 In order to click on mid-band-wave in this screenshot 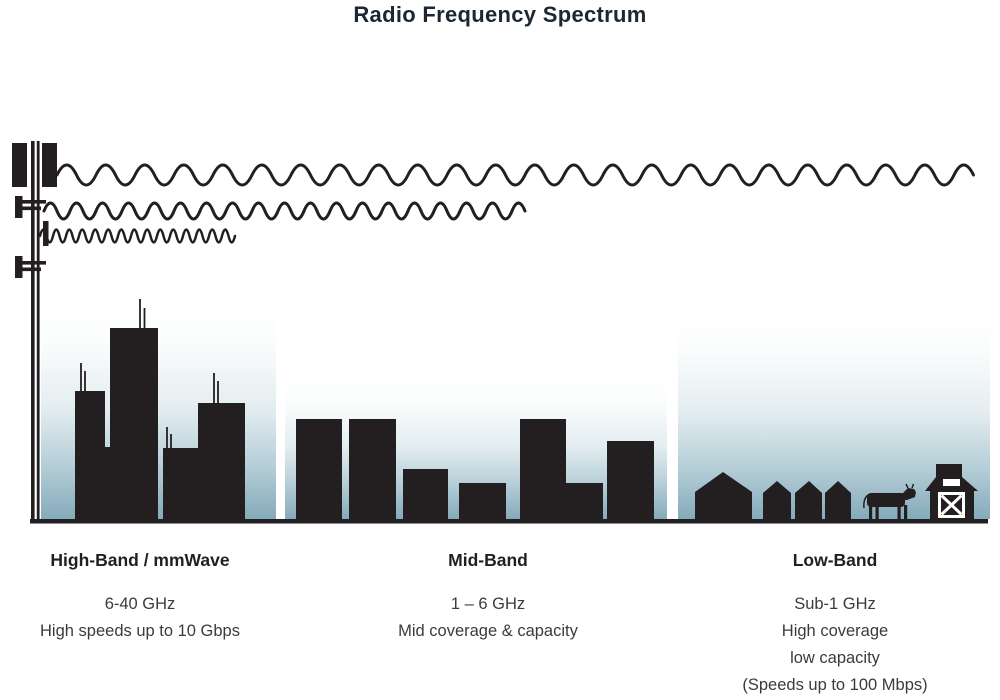, I will do `click(284, 211)`.